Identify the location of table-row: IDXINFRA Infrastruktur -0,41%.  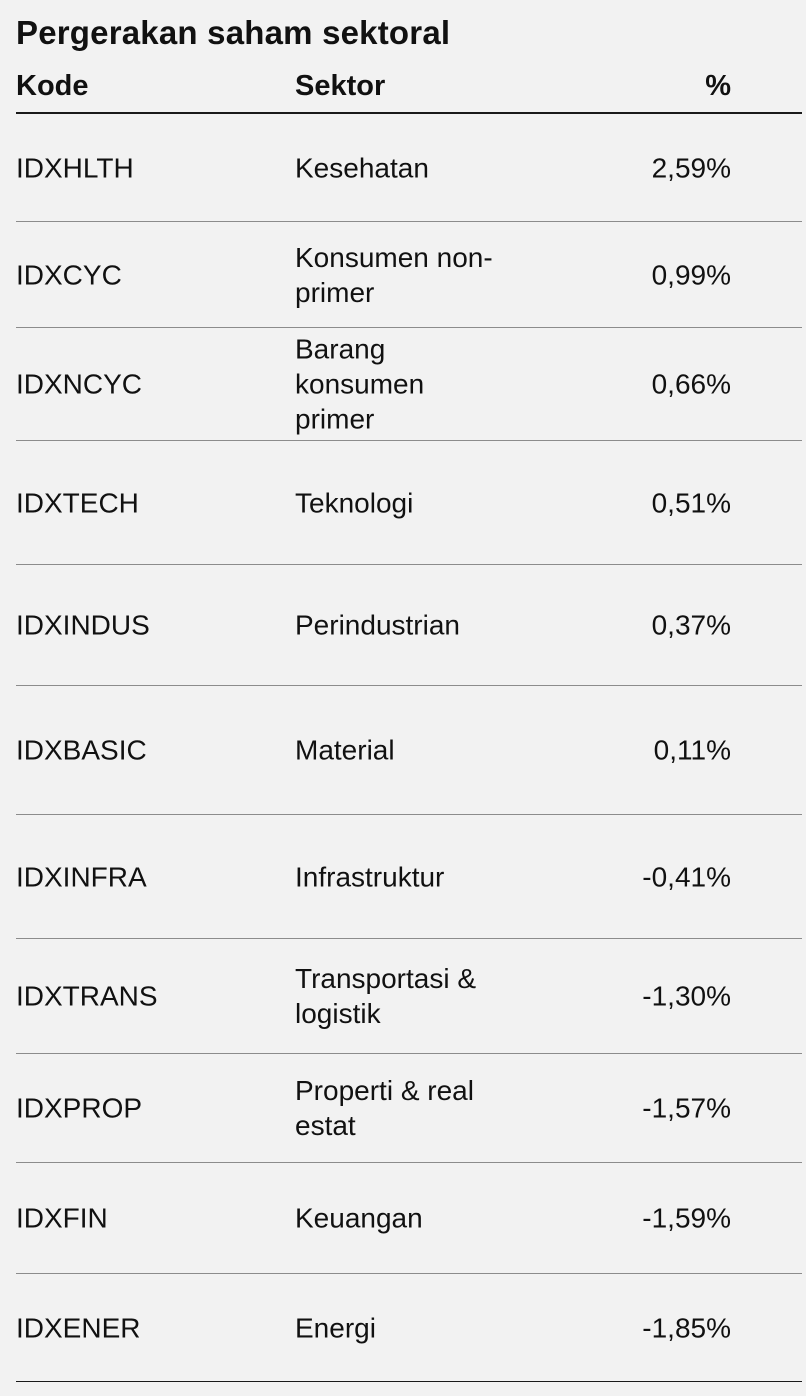
(409, 877).